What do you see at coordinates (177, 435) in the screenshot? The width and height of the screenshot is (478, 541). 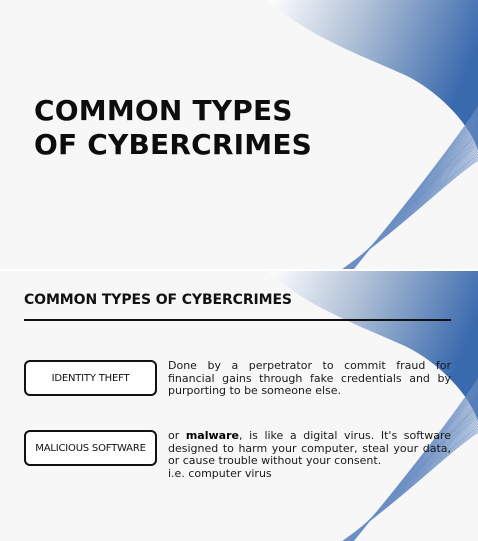 I see `desc-prefix: or` at bounding box center [177, 435].